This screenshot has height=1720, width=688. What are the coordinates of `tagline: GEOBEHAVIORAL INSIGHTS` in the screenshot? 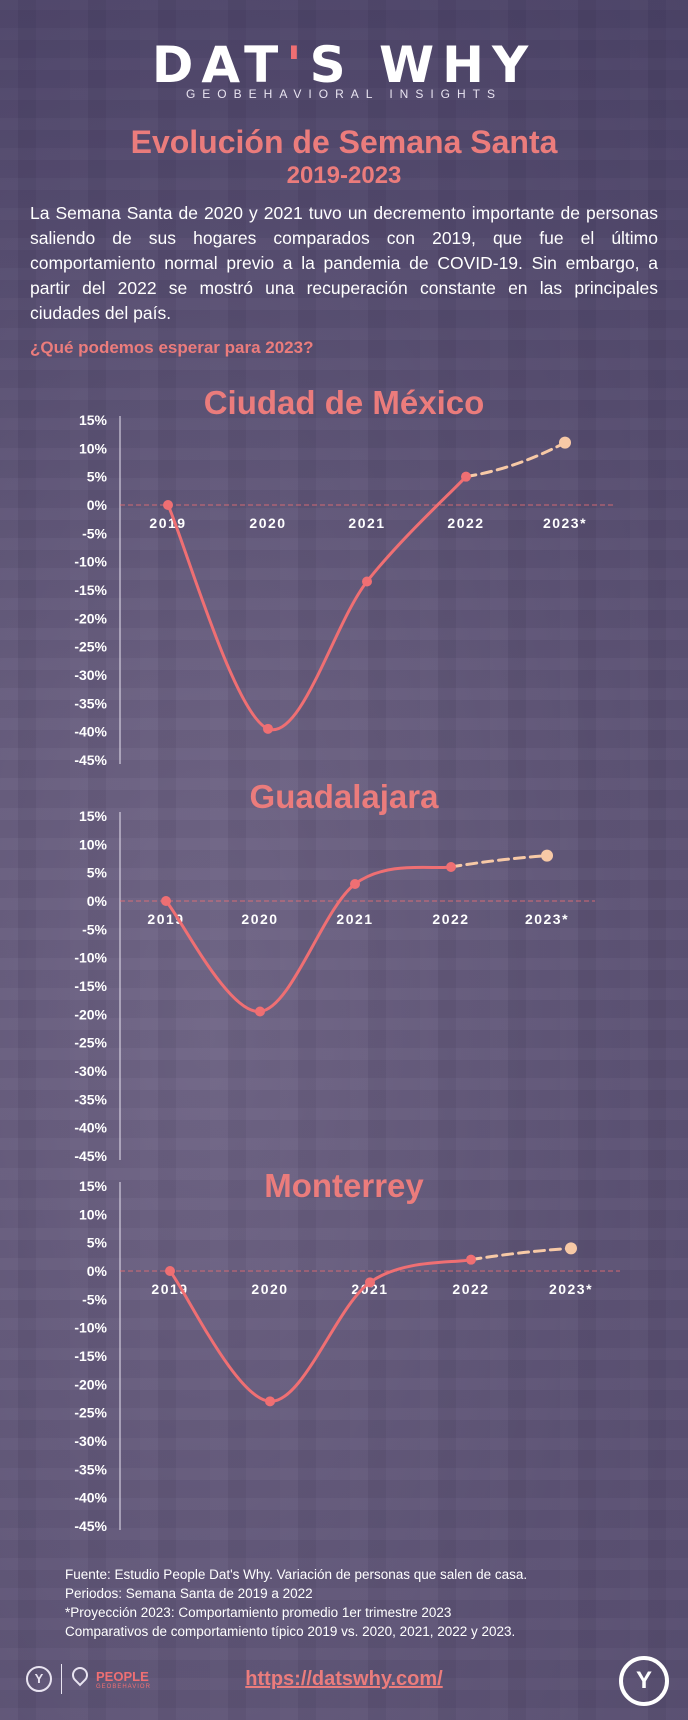 It's located at (344, 94).